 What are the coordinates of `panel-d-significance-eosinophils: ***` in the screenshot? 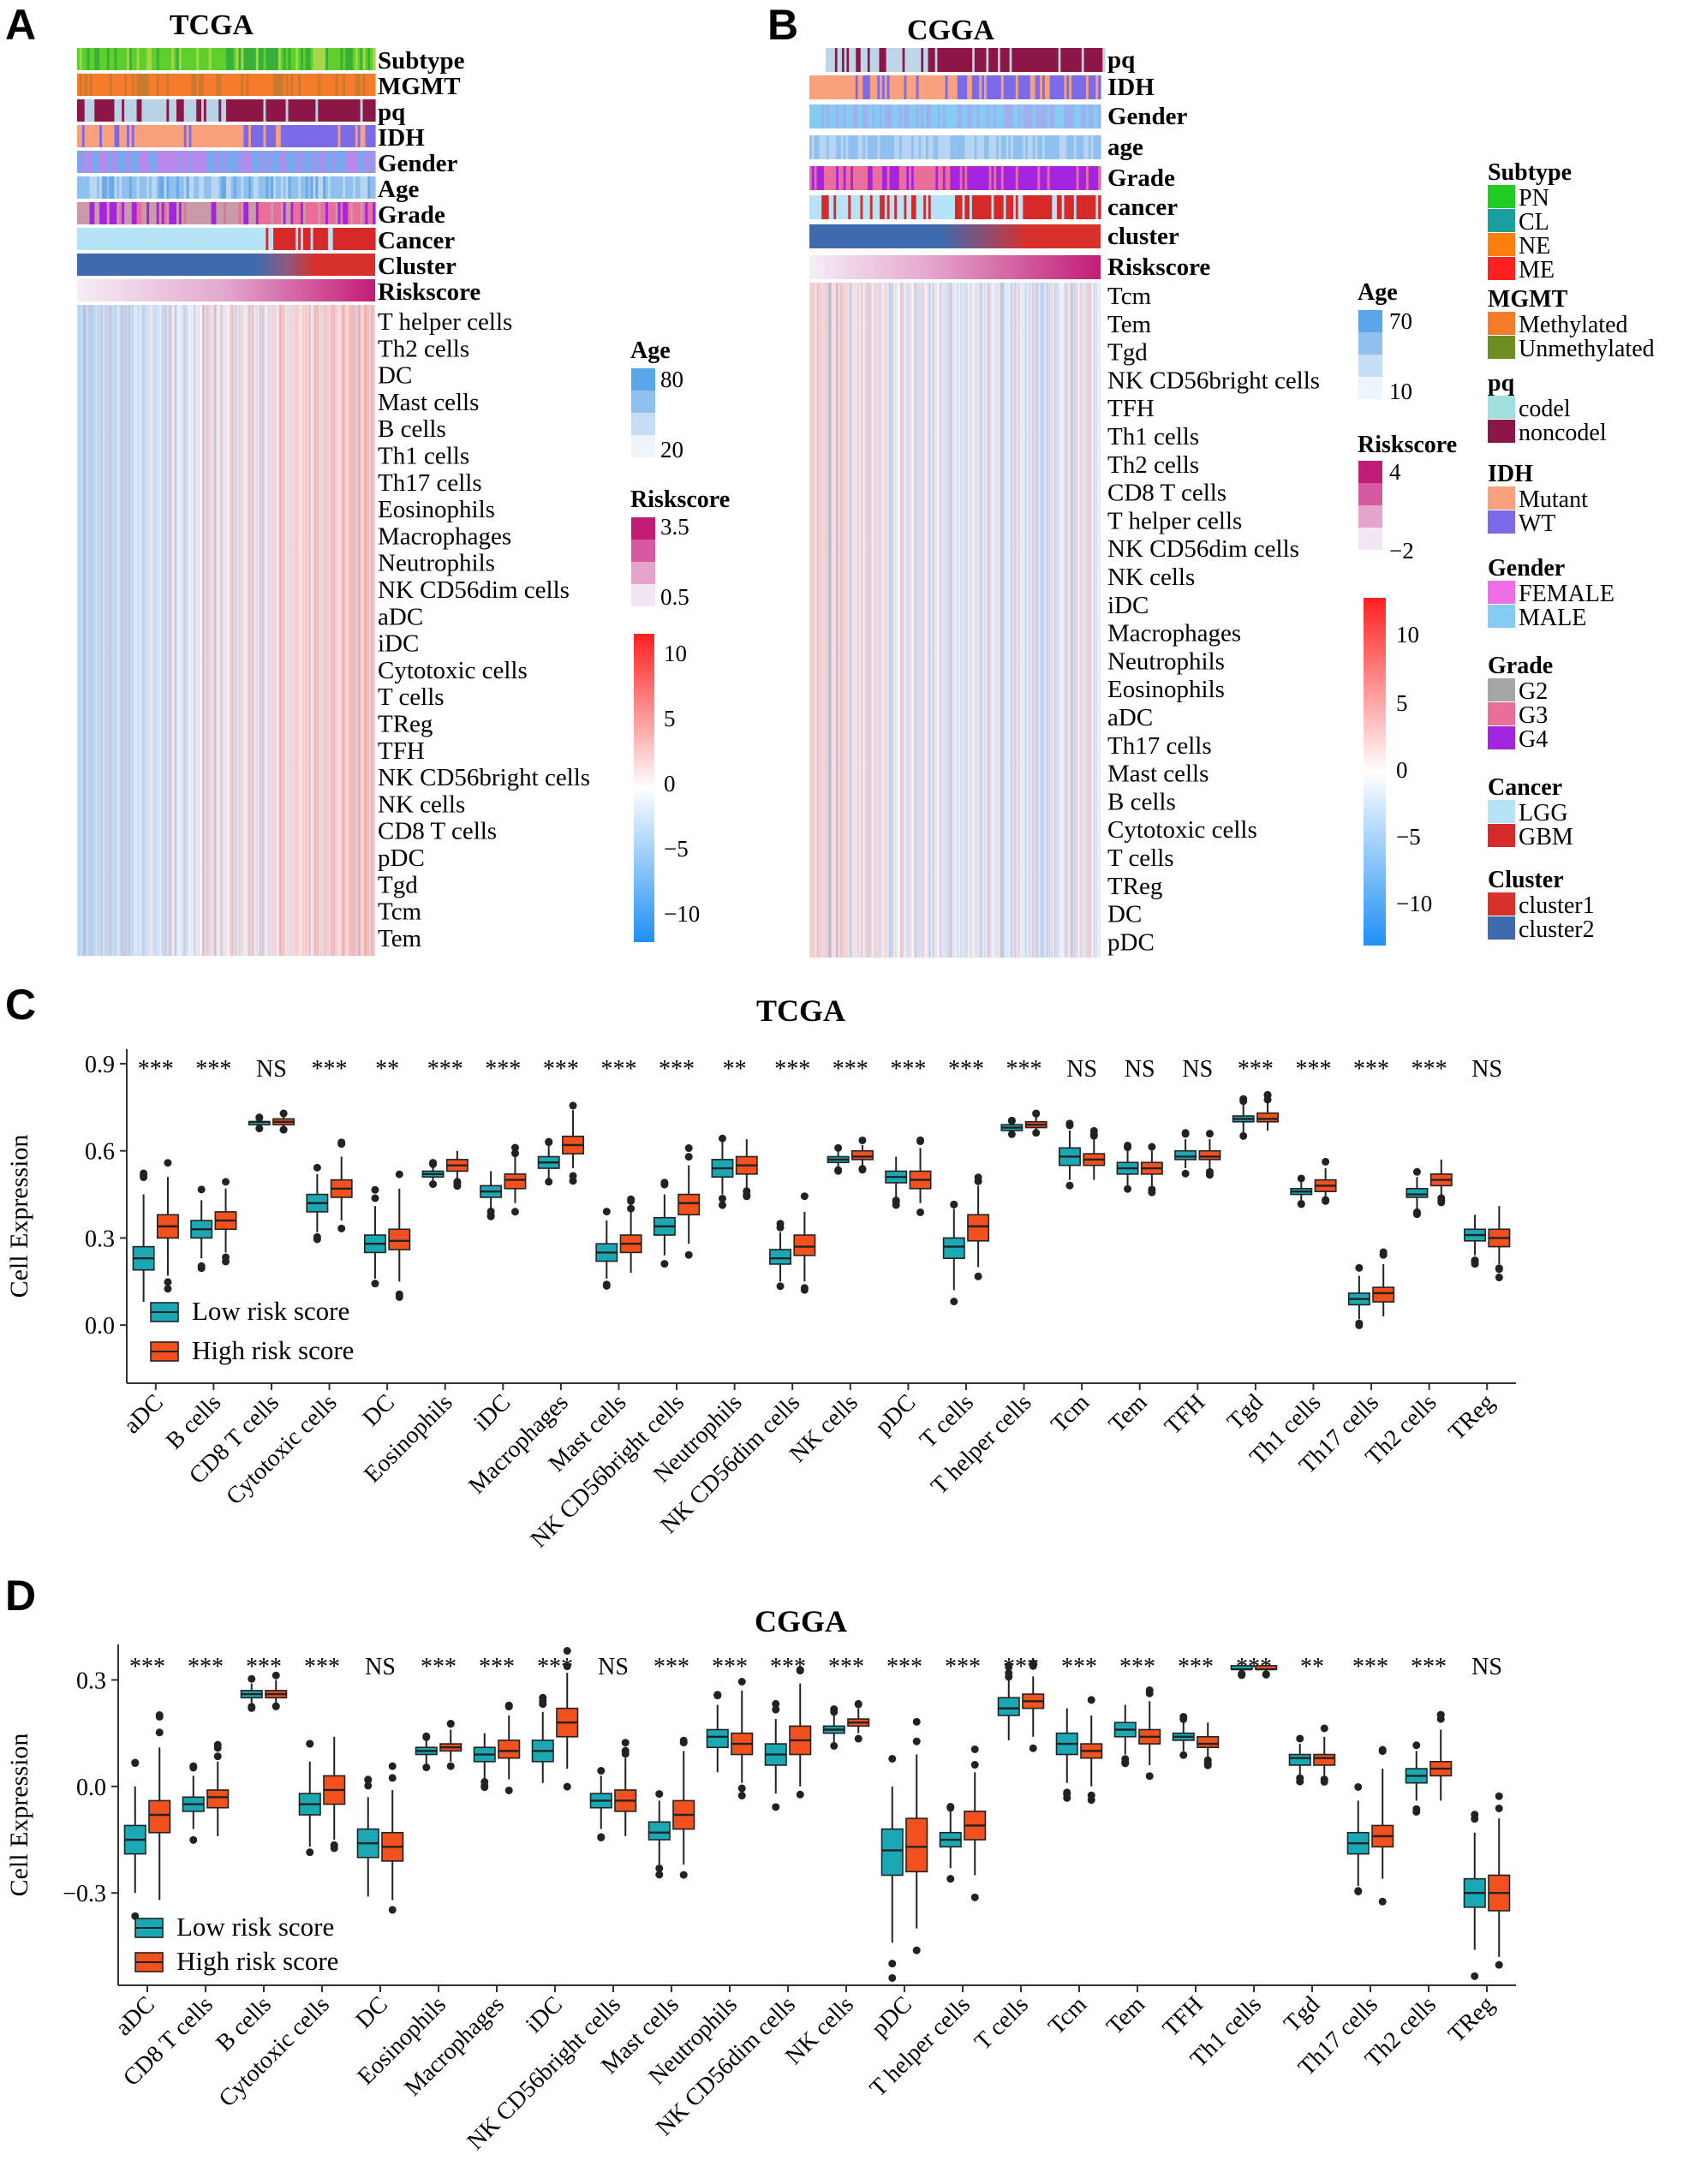 It's located at (439, 1667).